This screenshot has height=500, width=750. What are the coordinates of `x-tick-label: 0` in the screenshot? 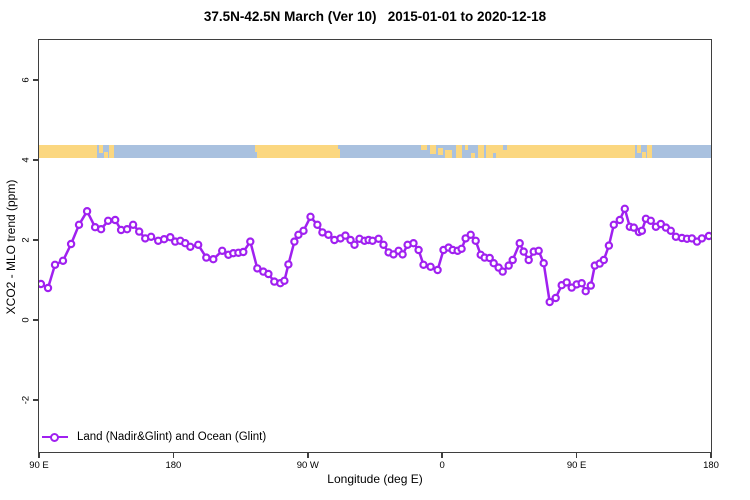 It's located at (442, 465).